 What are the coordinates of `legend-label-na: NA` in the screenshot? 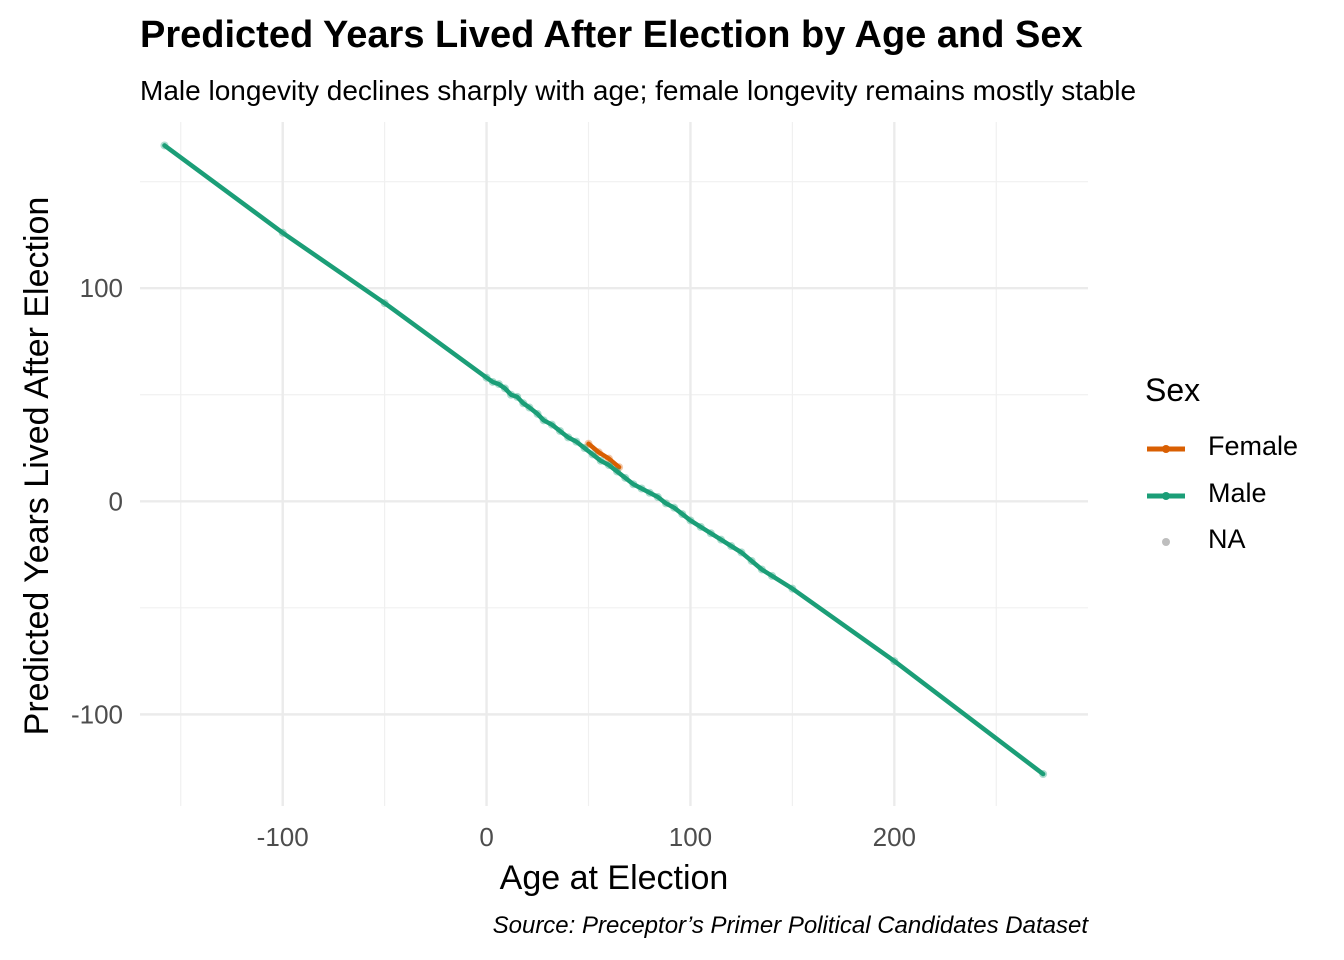 It's located at (1227, 539).